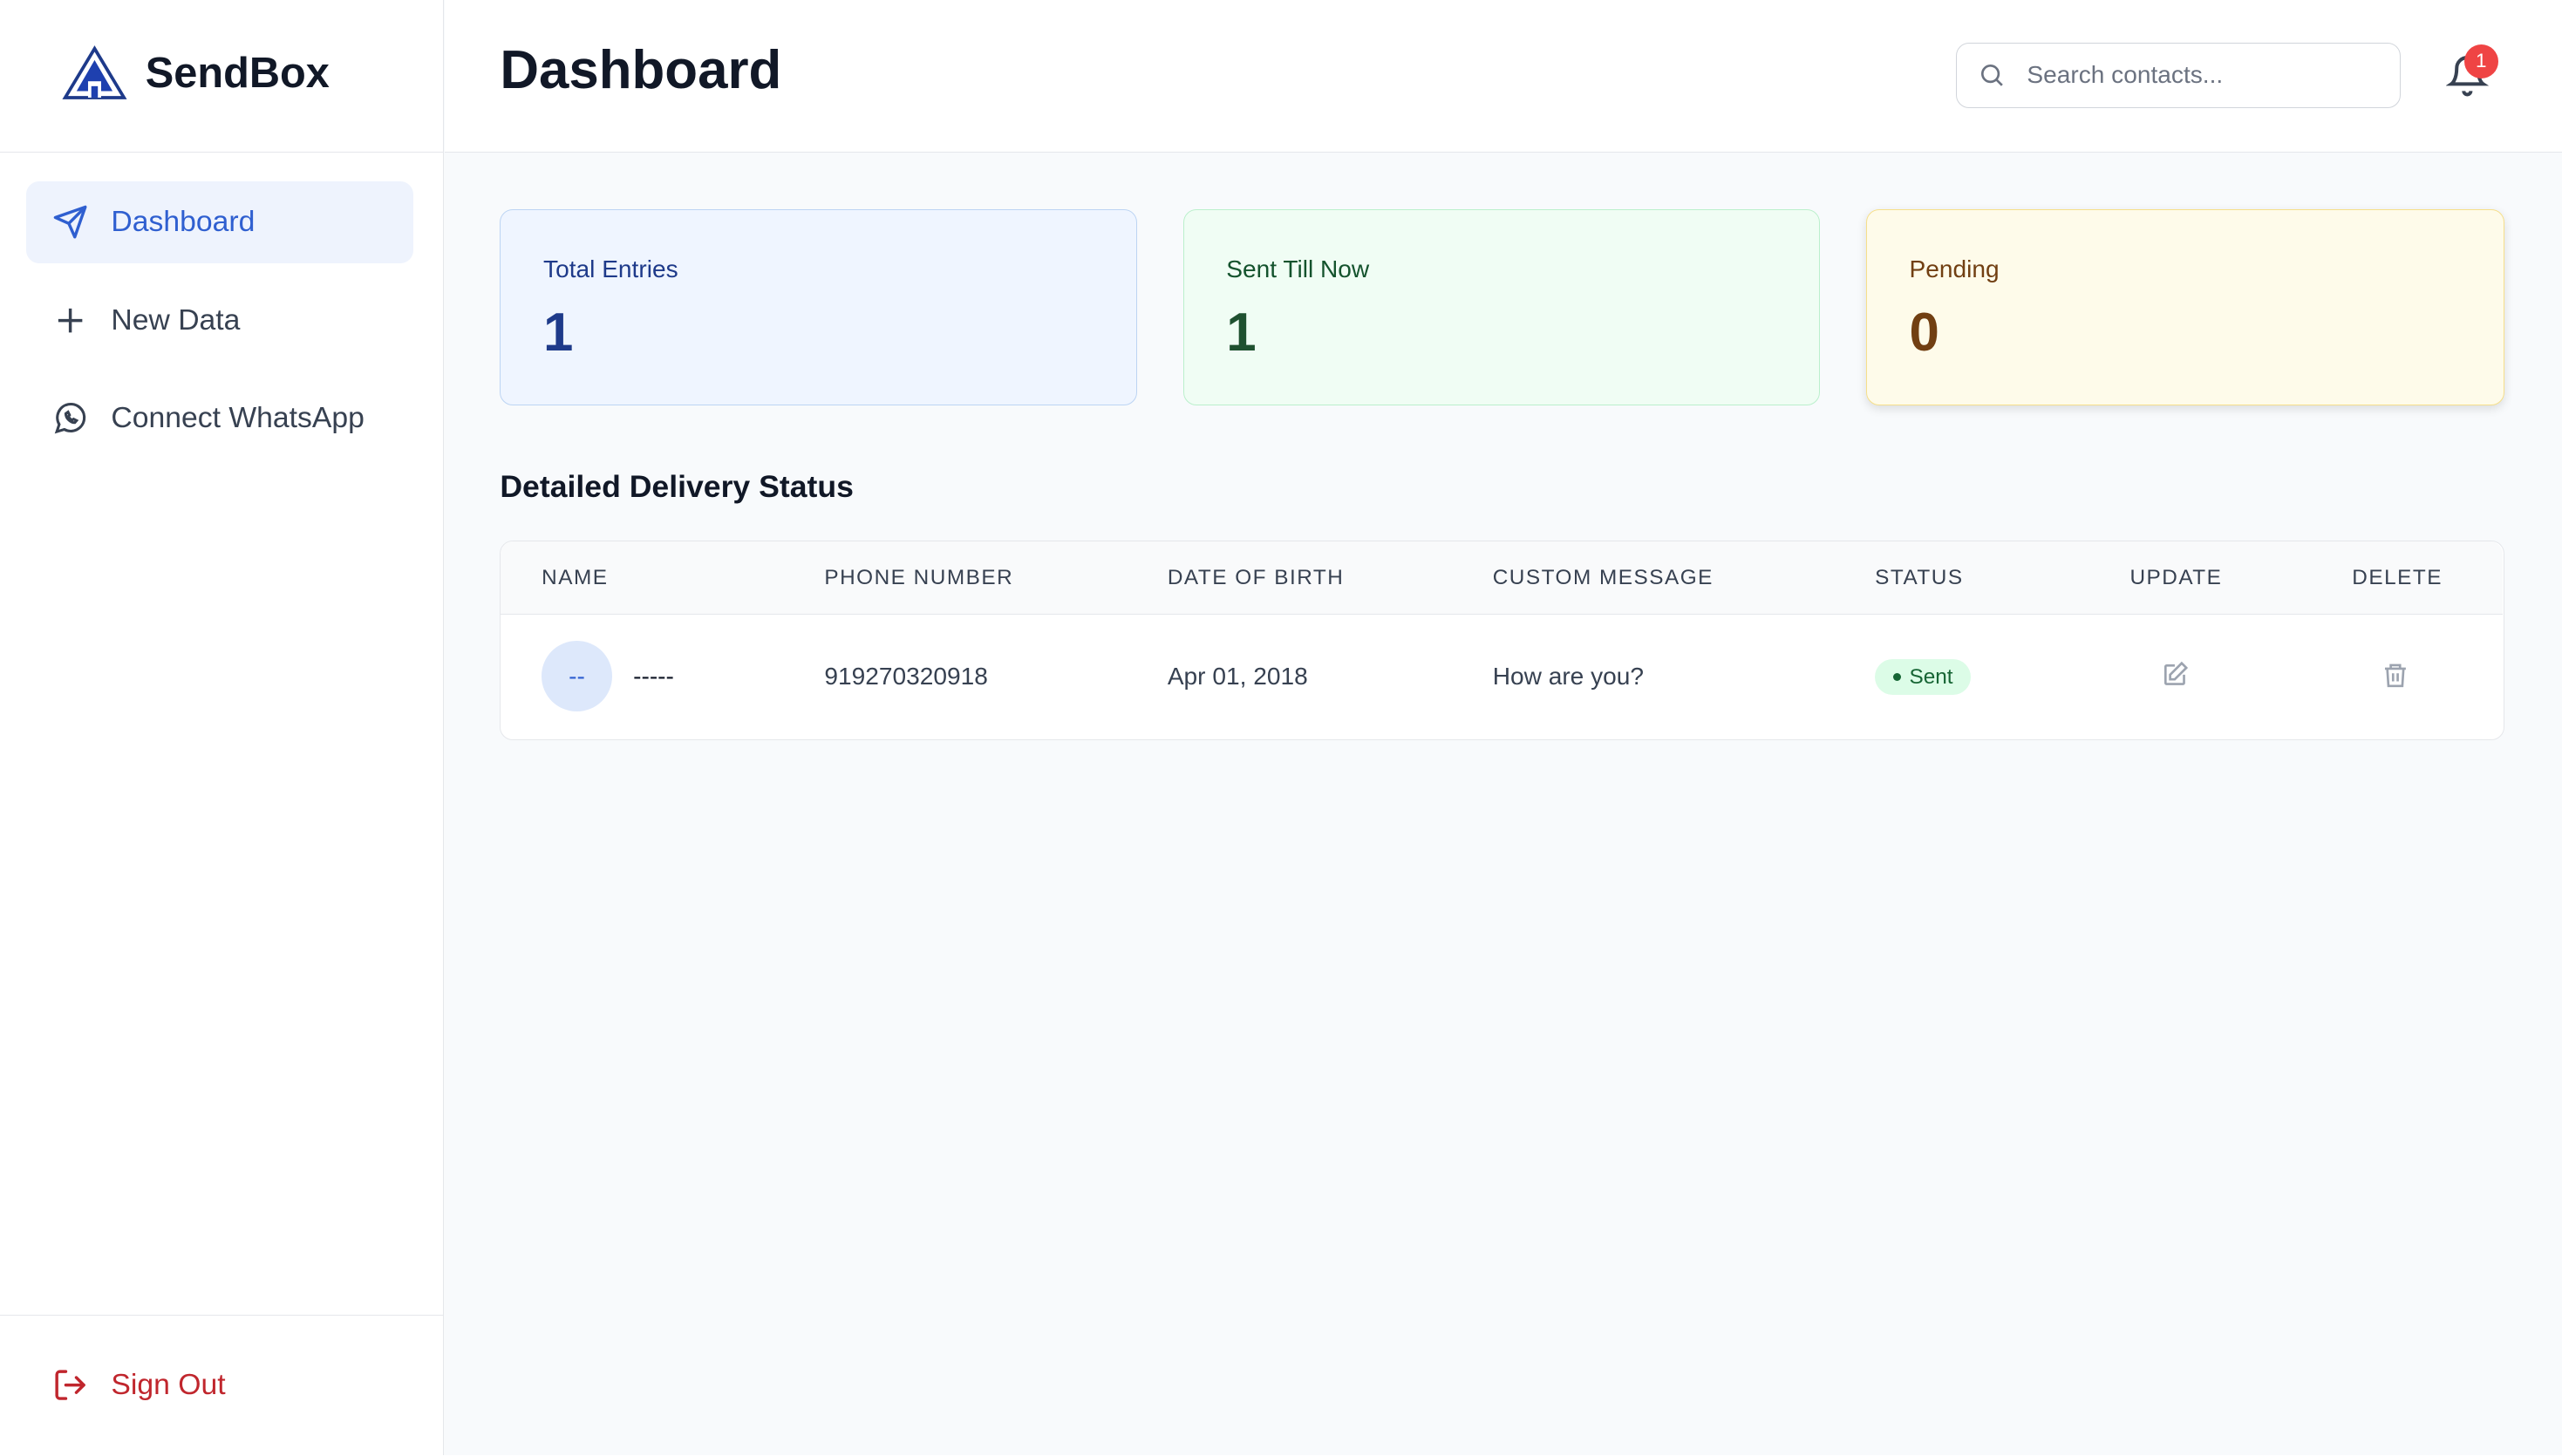  I want to click on delete-button, so click(2395, 676).